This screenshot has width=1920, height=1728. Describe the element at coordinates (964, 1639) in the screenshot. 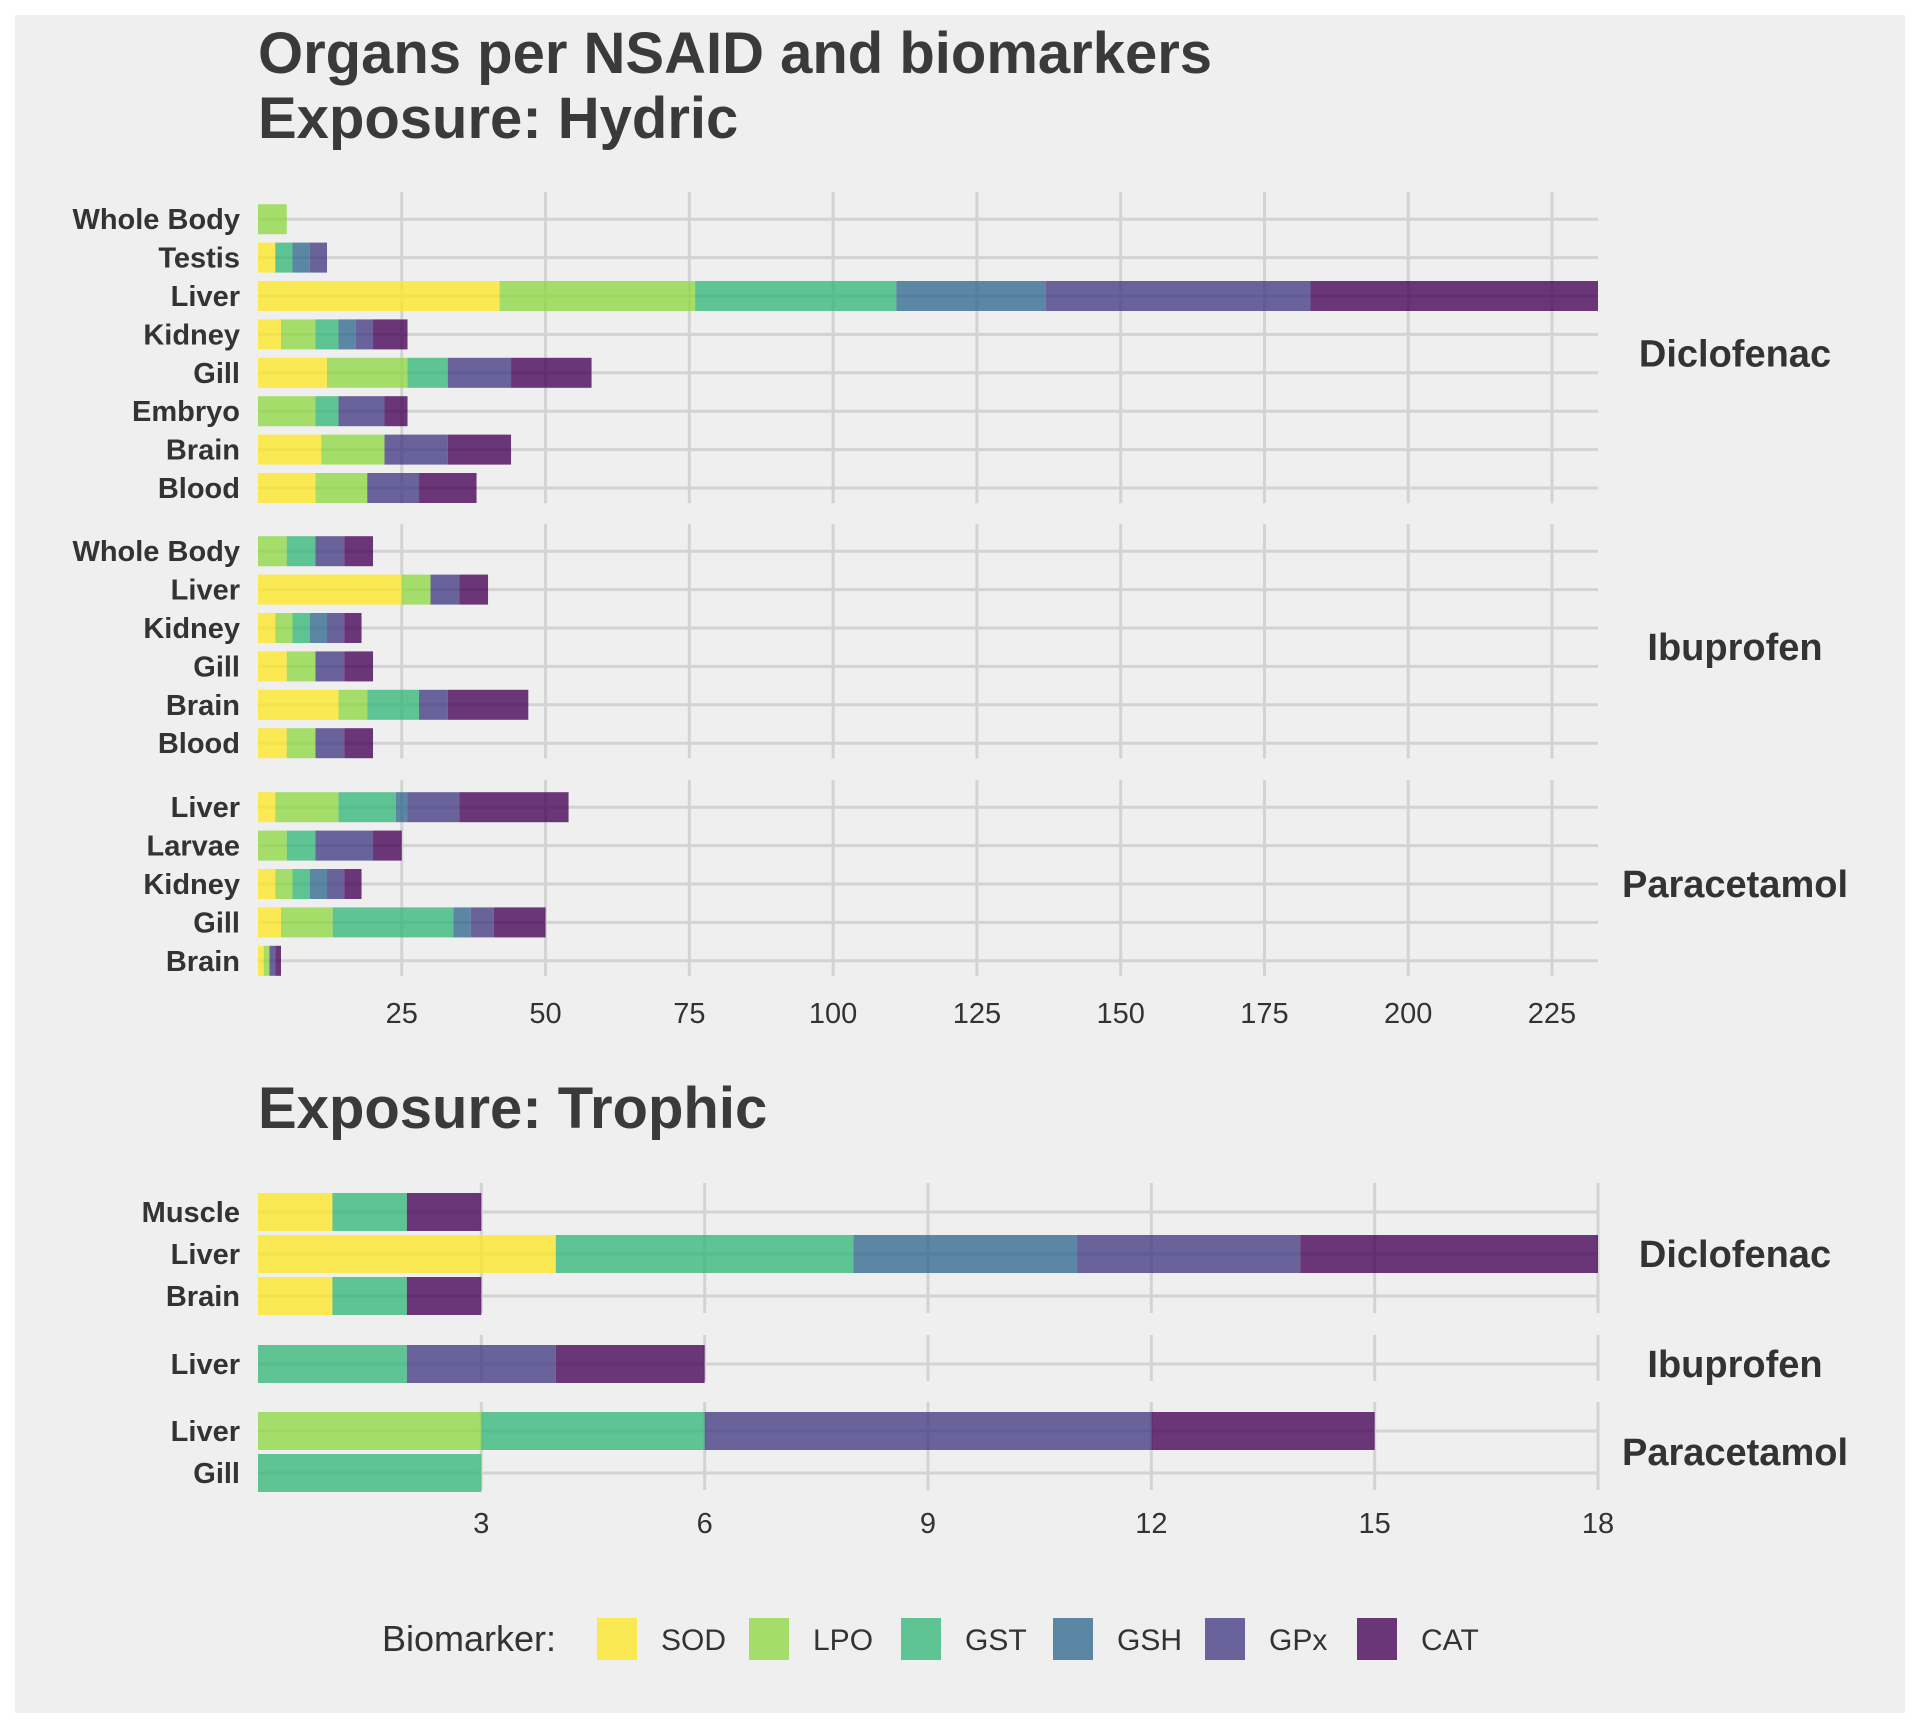

I see `legend-item-gst: GST` at that location.